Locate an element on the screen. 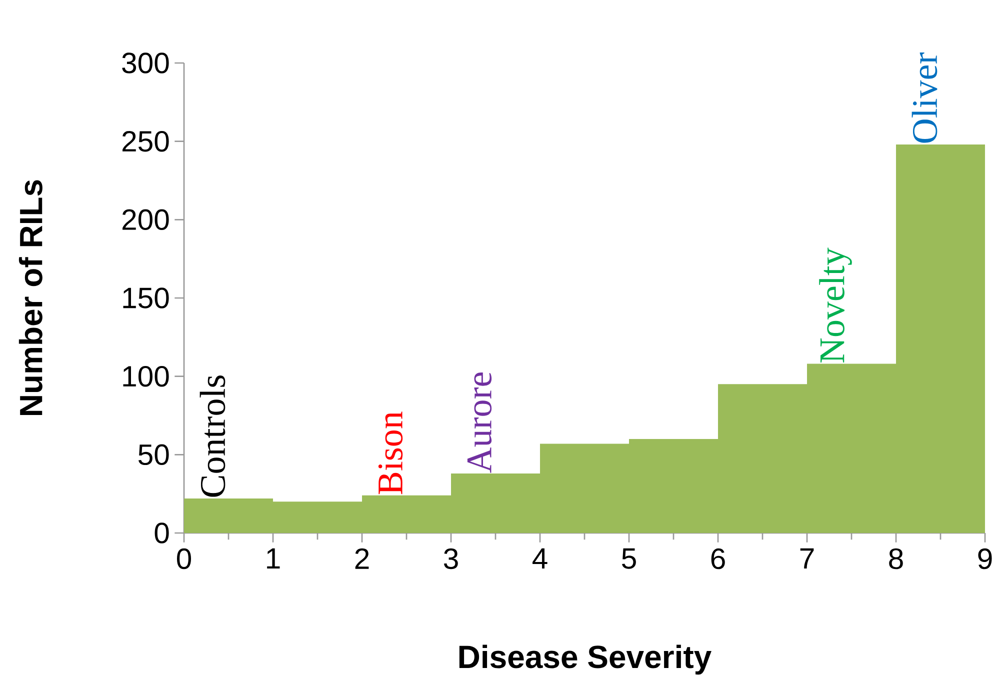 Image resolution: width=998 pixels, height=683 pixels. x-tick-label: 0 is located at coordinates (184, 559).